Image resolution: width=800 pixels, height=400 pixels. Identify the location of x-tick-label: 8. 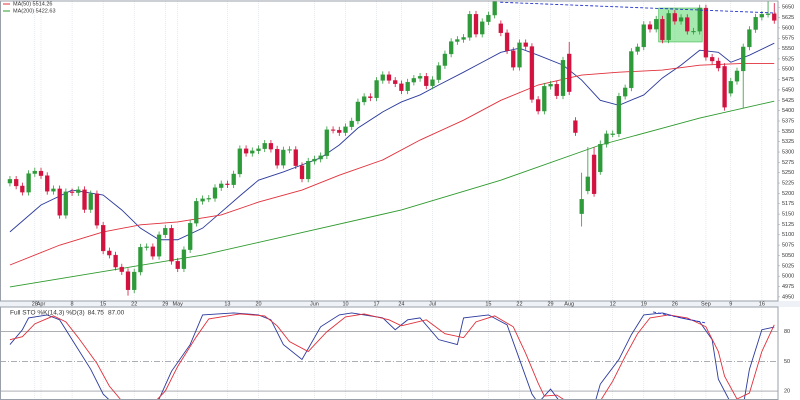
(72, 305).